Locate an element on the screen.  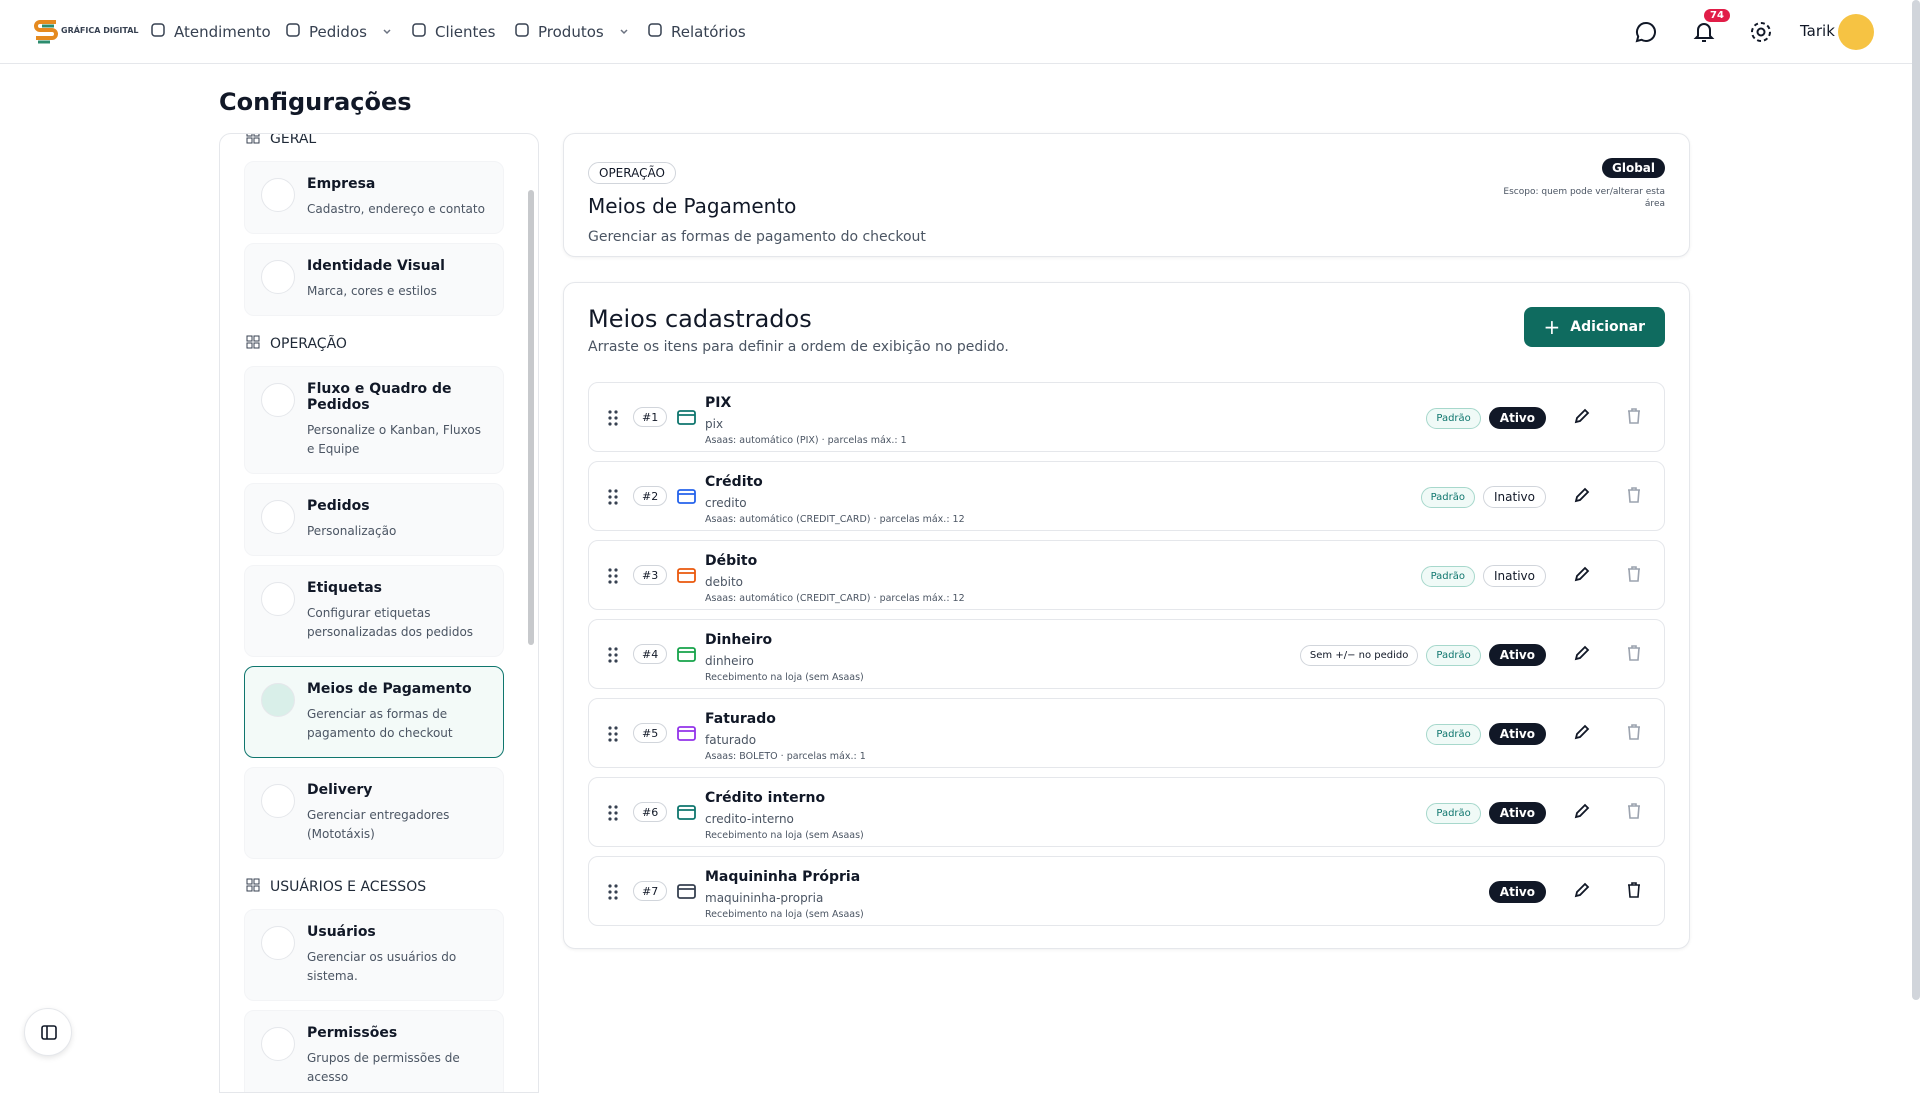
chat-icon is located at coordinates (1646, 32).